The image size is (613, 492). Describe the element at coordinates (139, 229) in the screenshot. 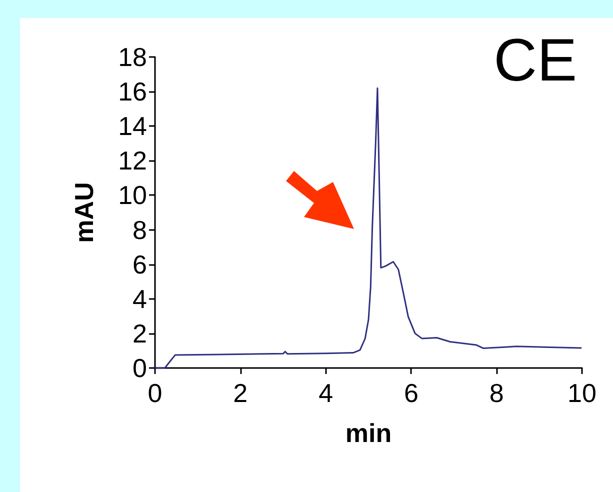

I see `y-tick-label: 8` at that location.